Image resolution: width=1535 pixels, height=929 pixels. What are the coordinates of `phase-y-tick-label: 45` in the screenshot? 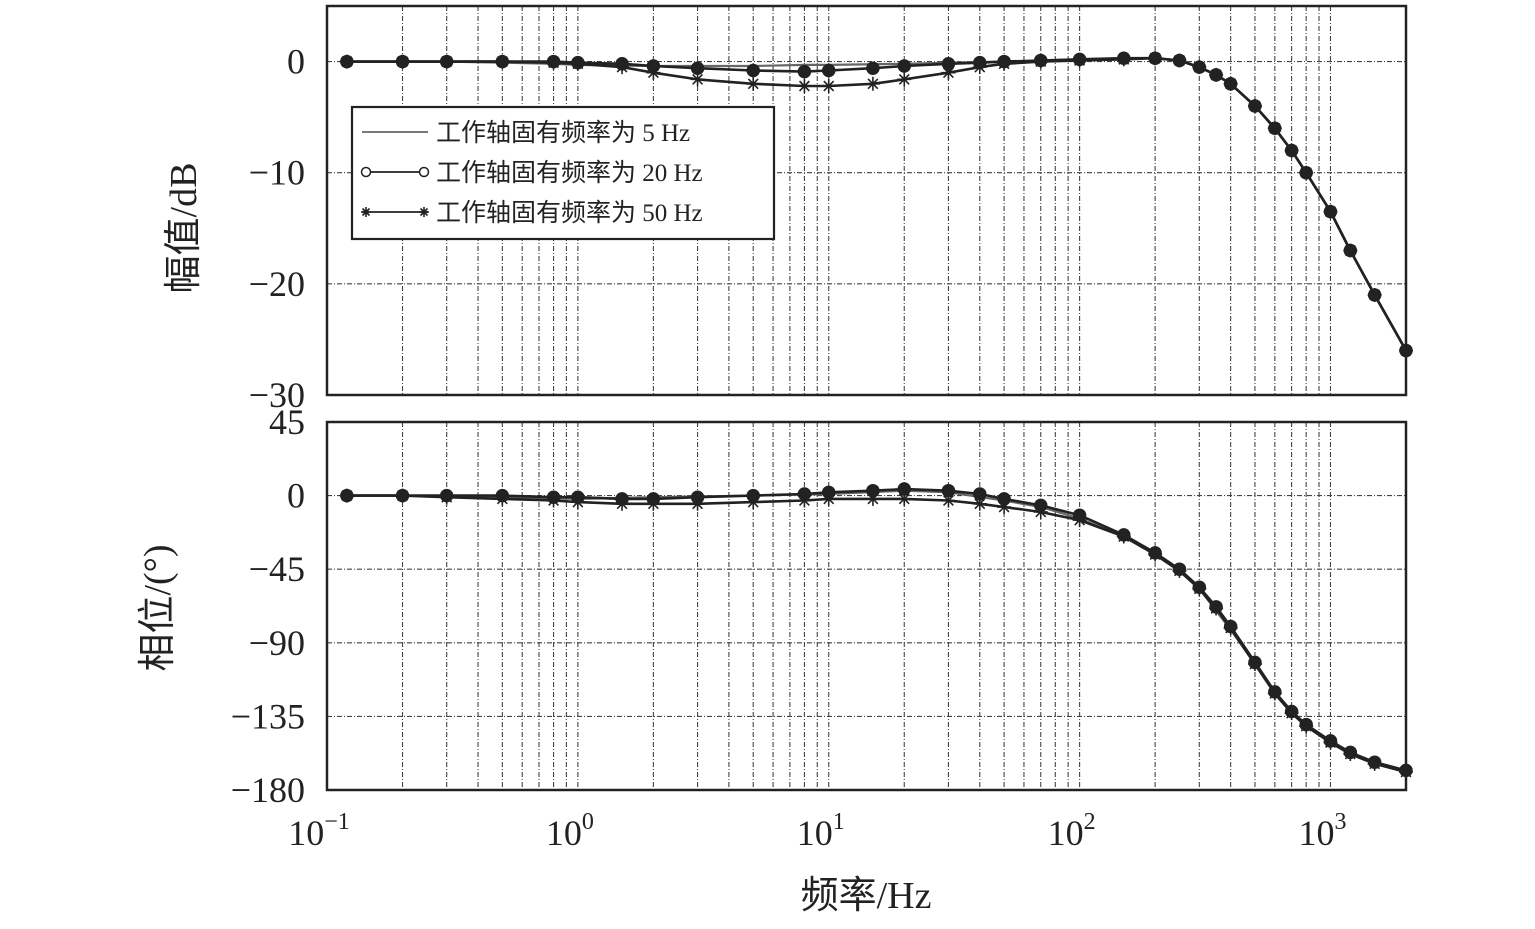 It's located at (287, 422).